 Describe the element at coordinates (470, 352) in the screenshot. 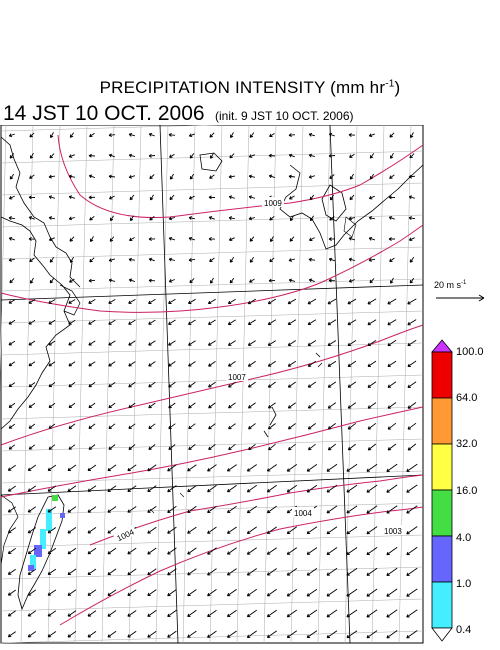

I see `colorbar-label: 100.0` at that location.